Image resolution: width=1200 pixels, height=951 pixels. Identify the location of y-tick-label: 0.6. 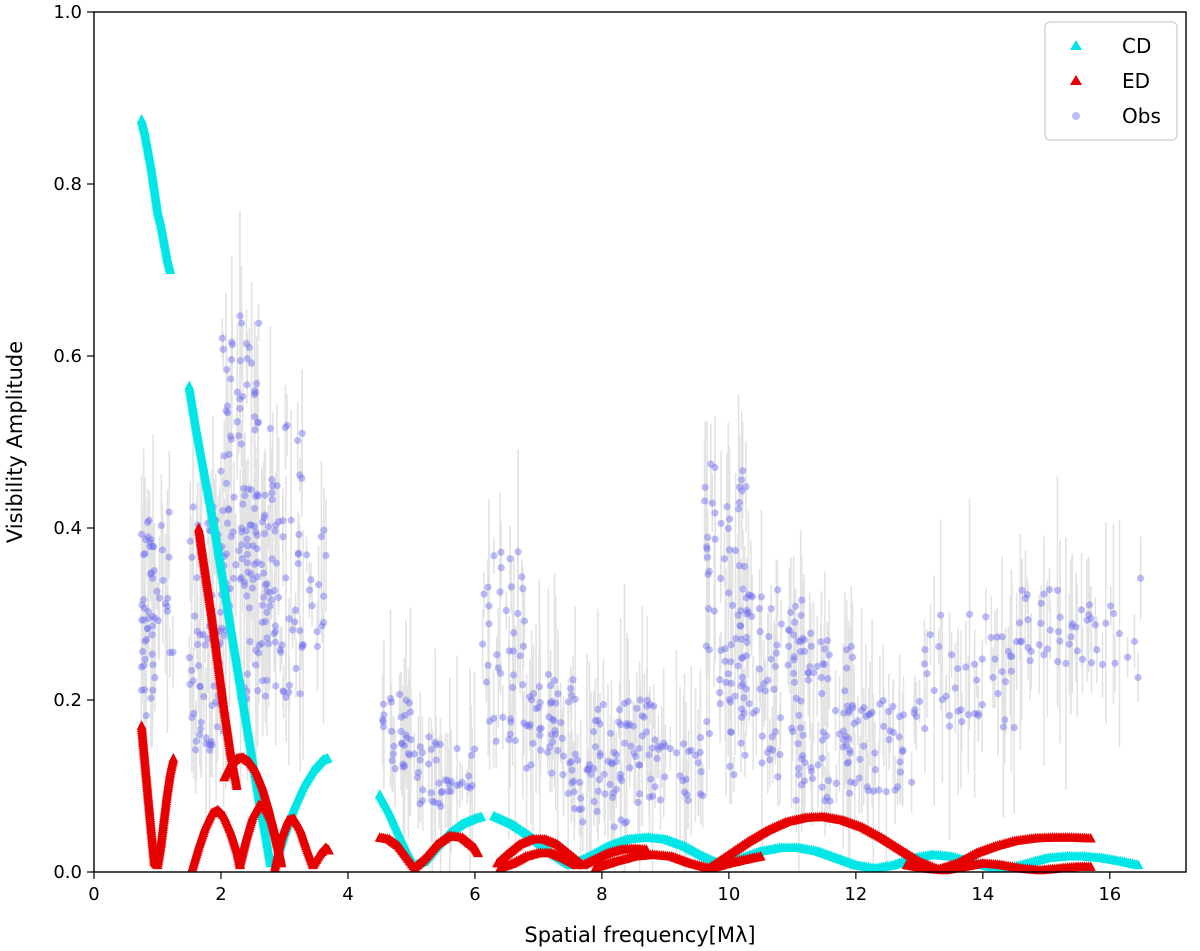
(67, 356).